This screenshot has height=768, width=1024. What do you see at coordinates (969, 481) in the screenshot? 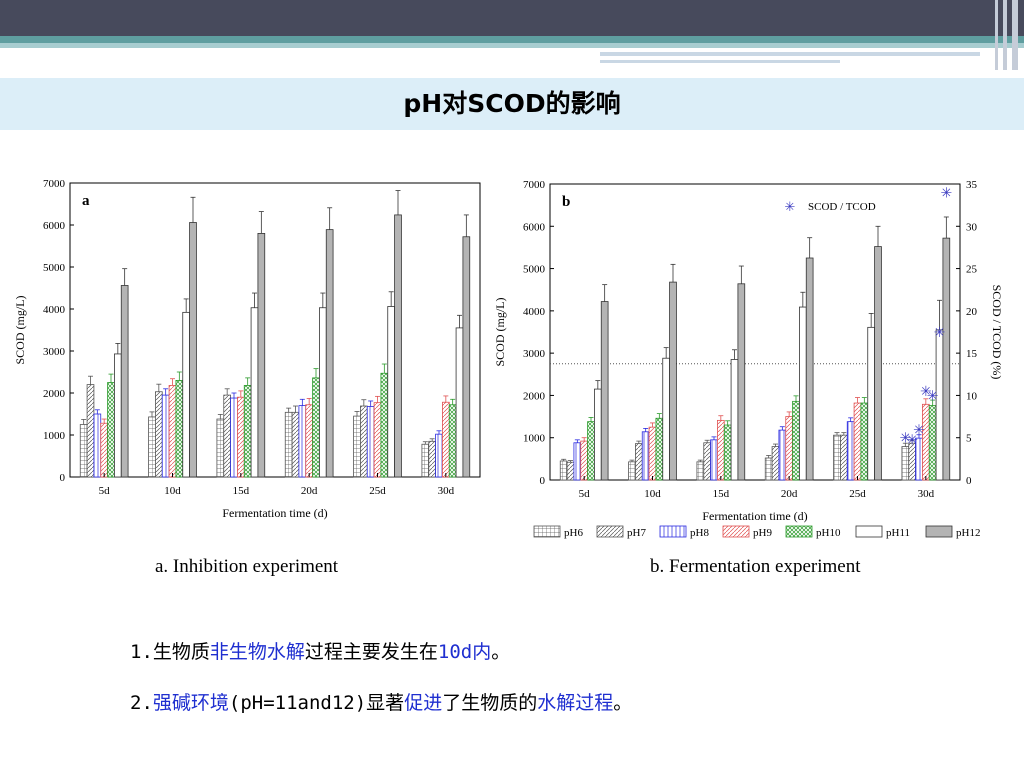
I see `y2-tick-label: 0` at bounding box center [969, 481].